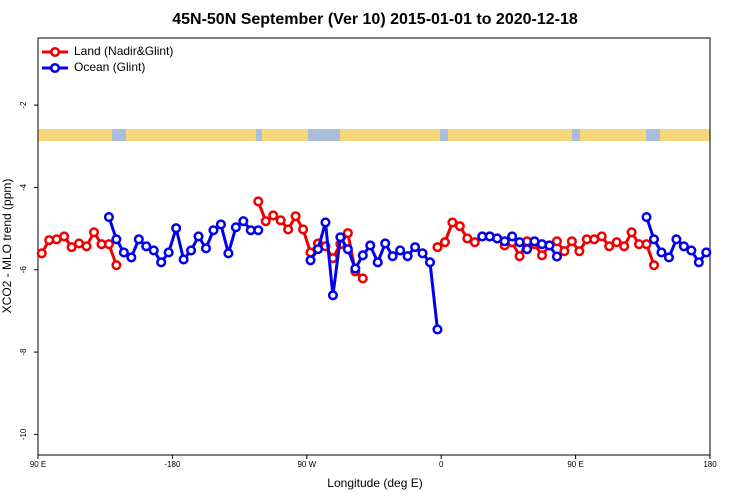 The image size is (750, 500). What do you see at coordinates (306, 464) in the screenshot?
I see `x-tick-label: 90 W` at bounding box center [306, 464].